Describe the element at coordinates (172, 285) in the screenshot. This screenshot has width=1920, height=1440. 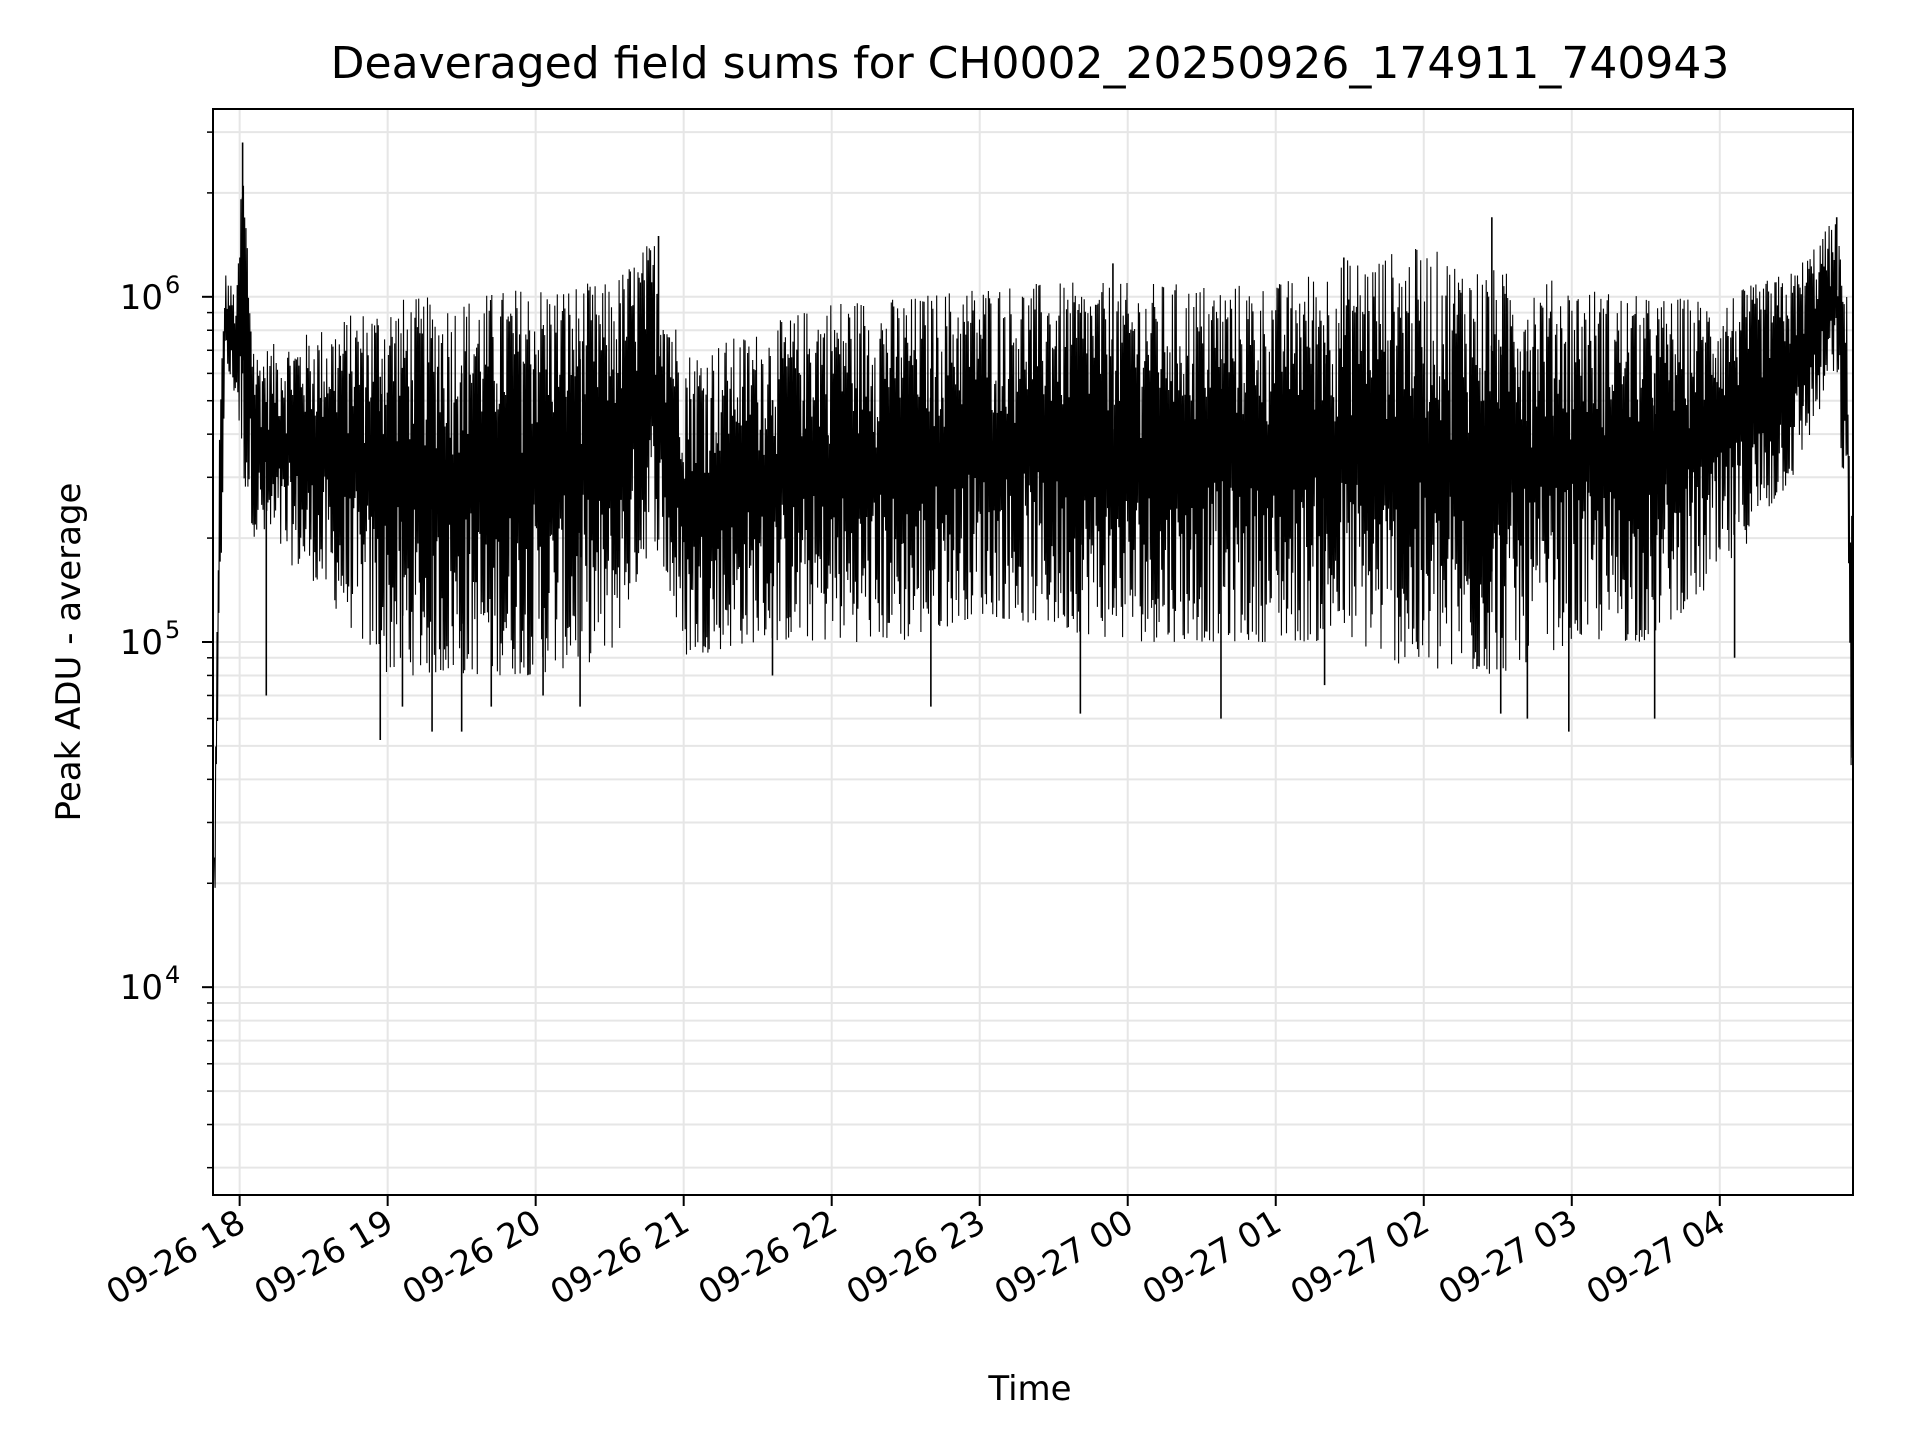
I see `y-tick-exponent: 6` at that location.